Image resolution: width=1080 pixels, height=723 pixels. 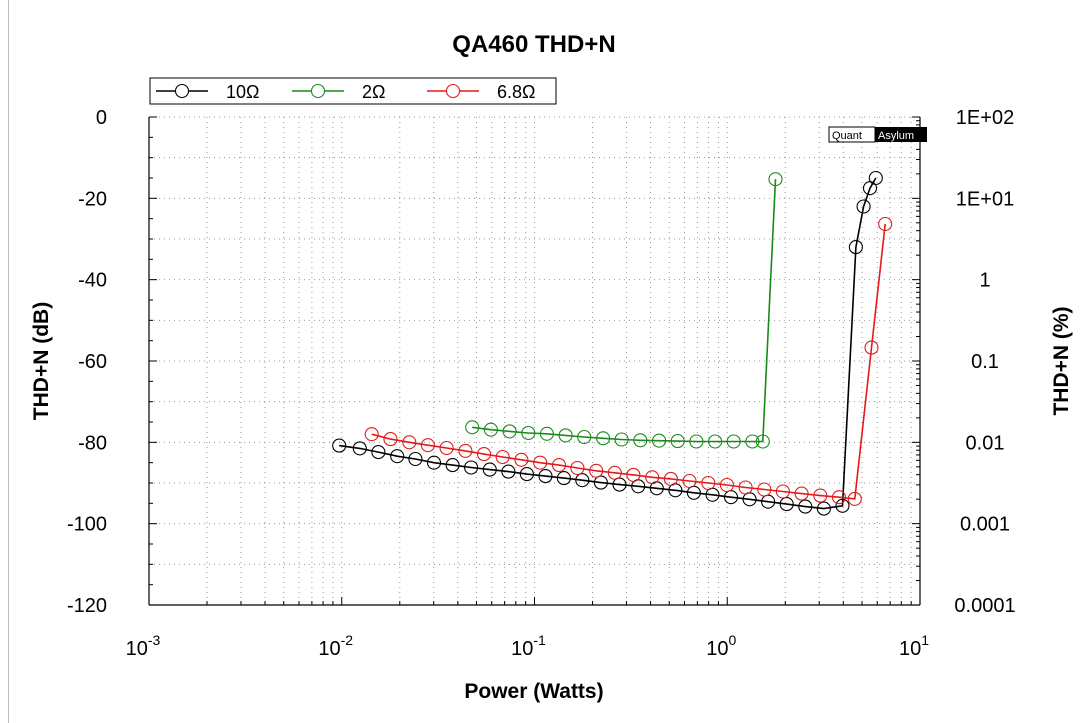 I want to click on y-tick-label: -20, so click(x=92, y=199).